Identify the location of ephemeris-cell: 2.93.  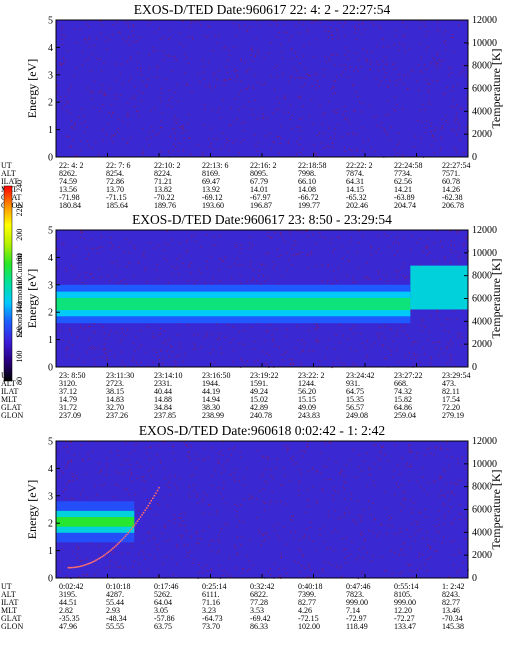
(113, 610).